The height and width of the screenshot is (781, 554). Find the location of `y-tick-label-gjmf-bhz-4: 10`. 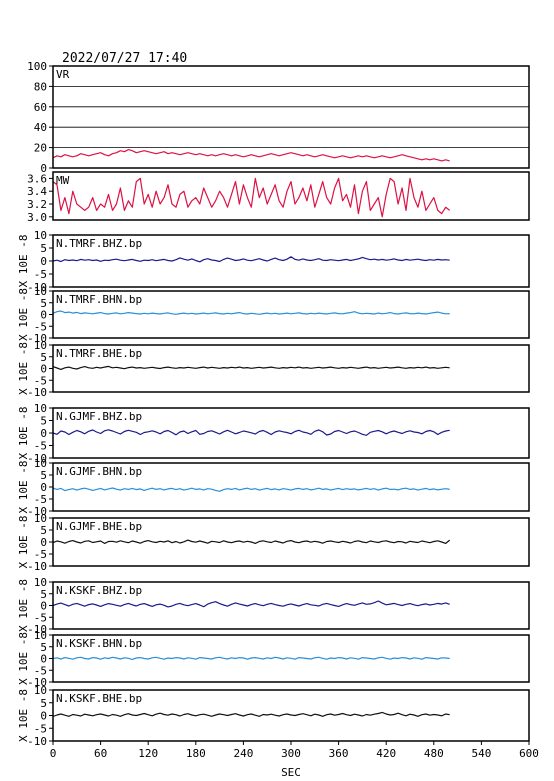

y-tick-label-gjmf-bhz-4: 10 is located at coordinates (40, 408).